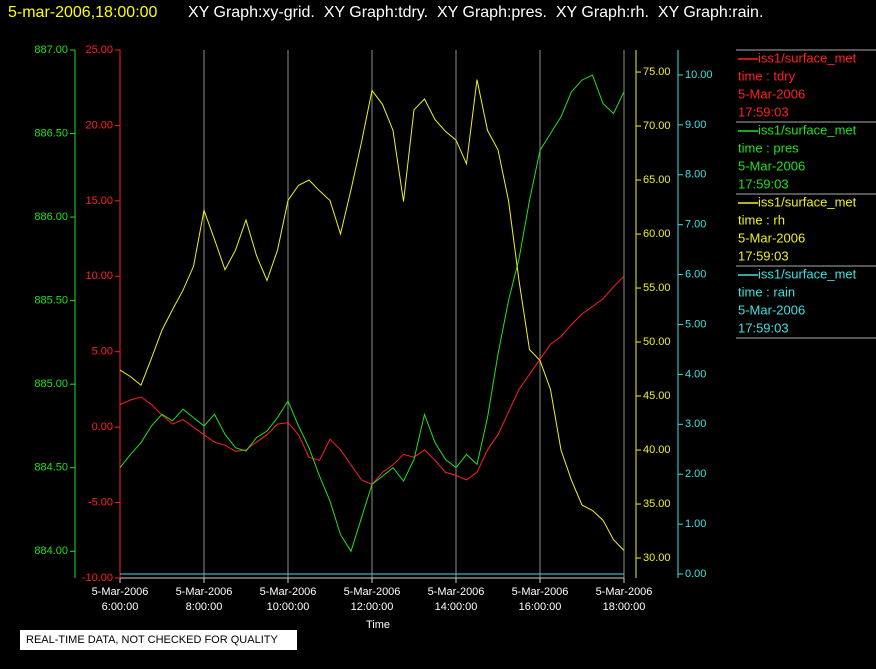 This screenshot has width=876, height=669. What do you see at coordinates (51, 468) in the screenshot?
I see `y-tick-label: 884.50` at bounding box center [51, 468].